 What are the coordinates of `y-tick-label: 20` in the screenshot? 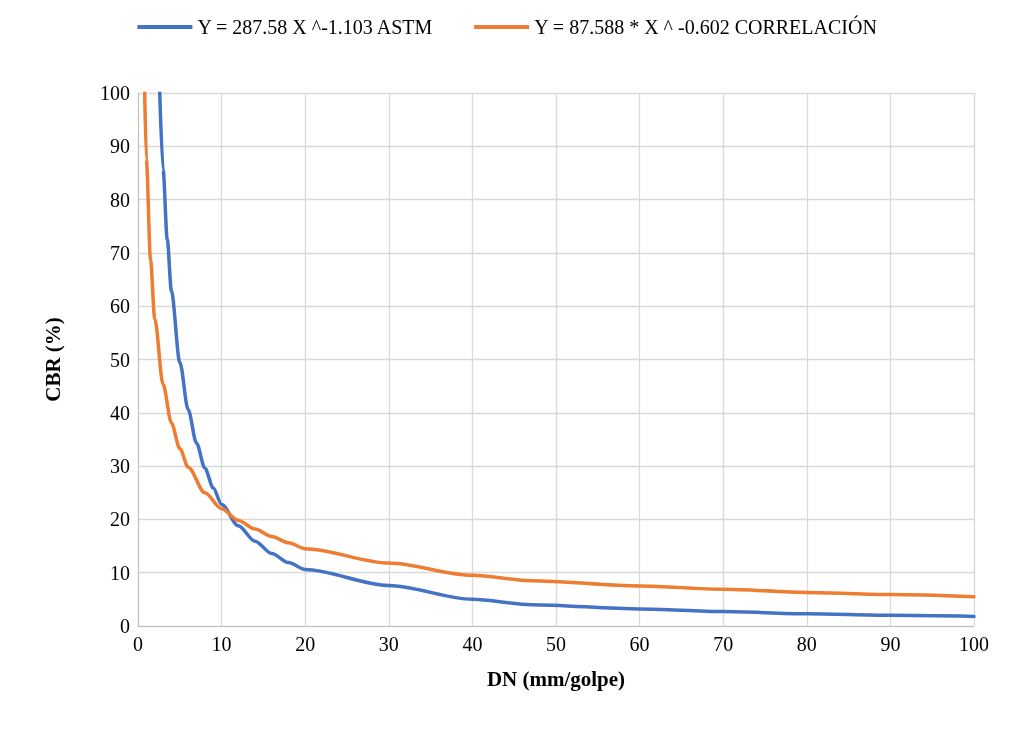 It's located at (120, 519).